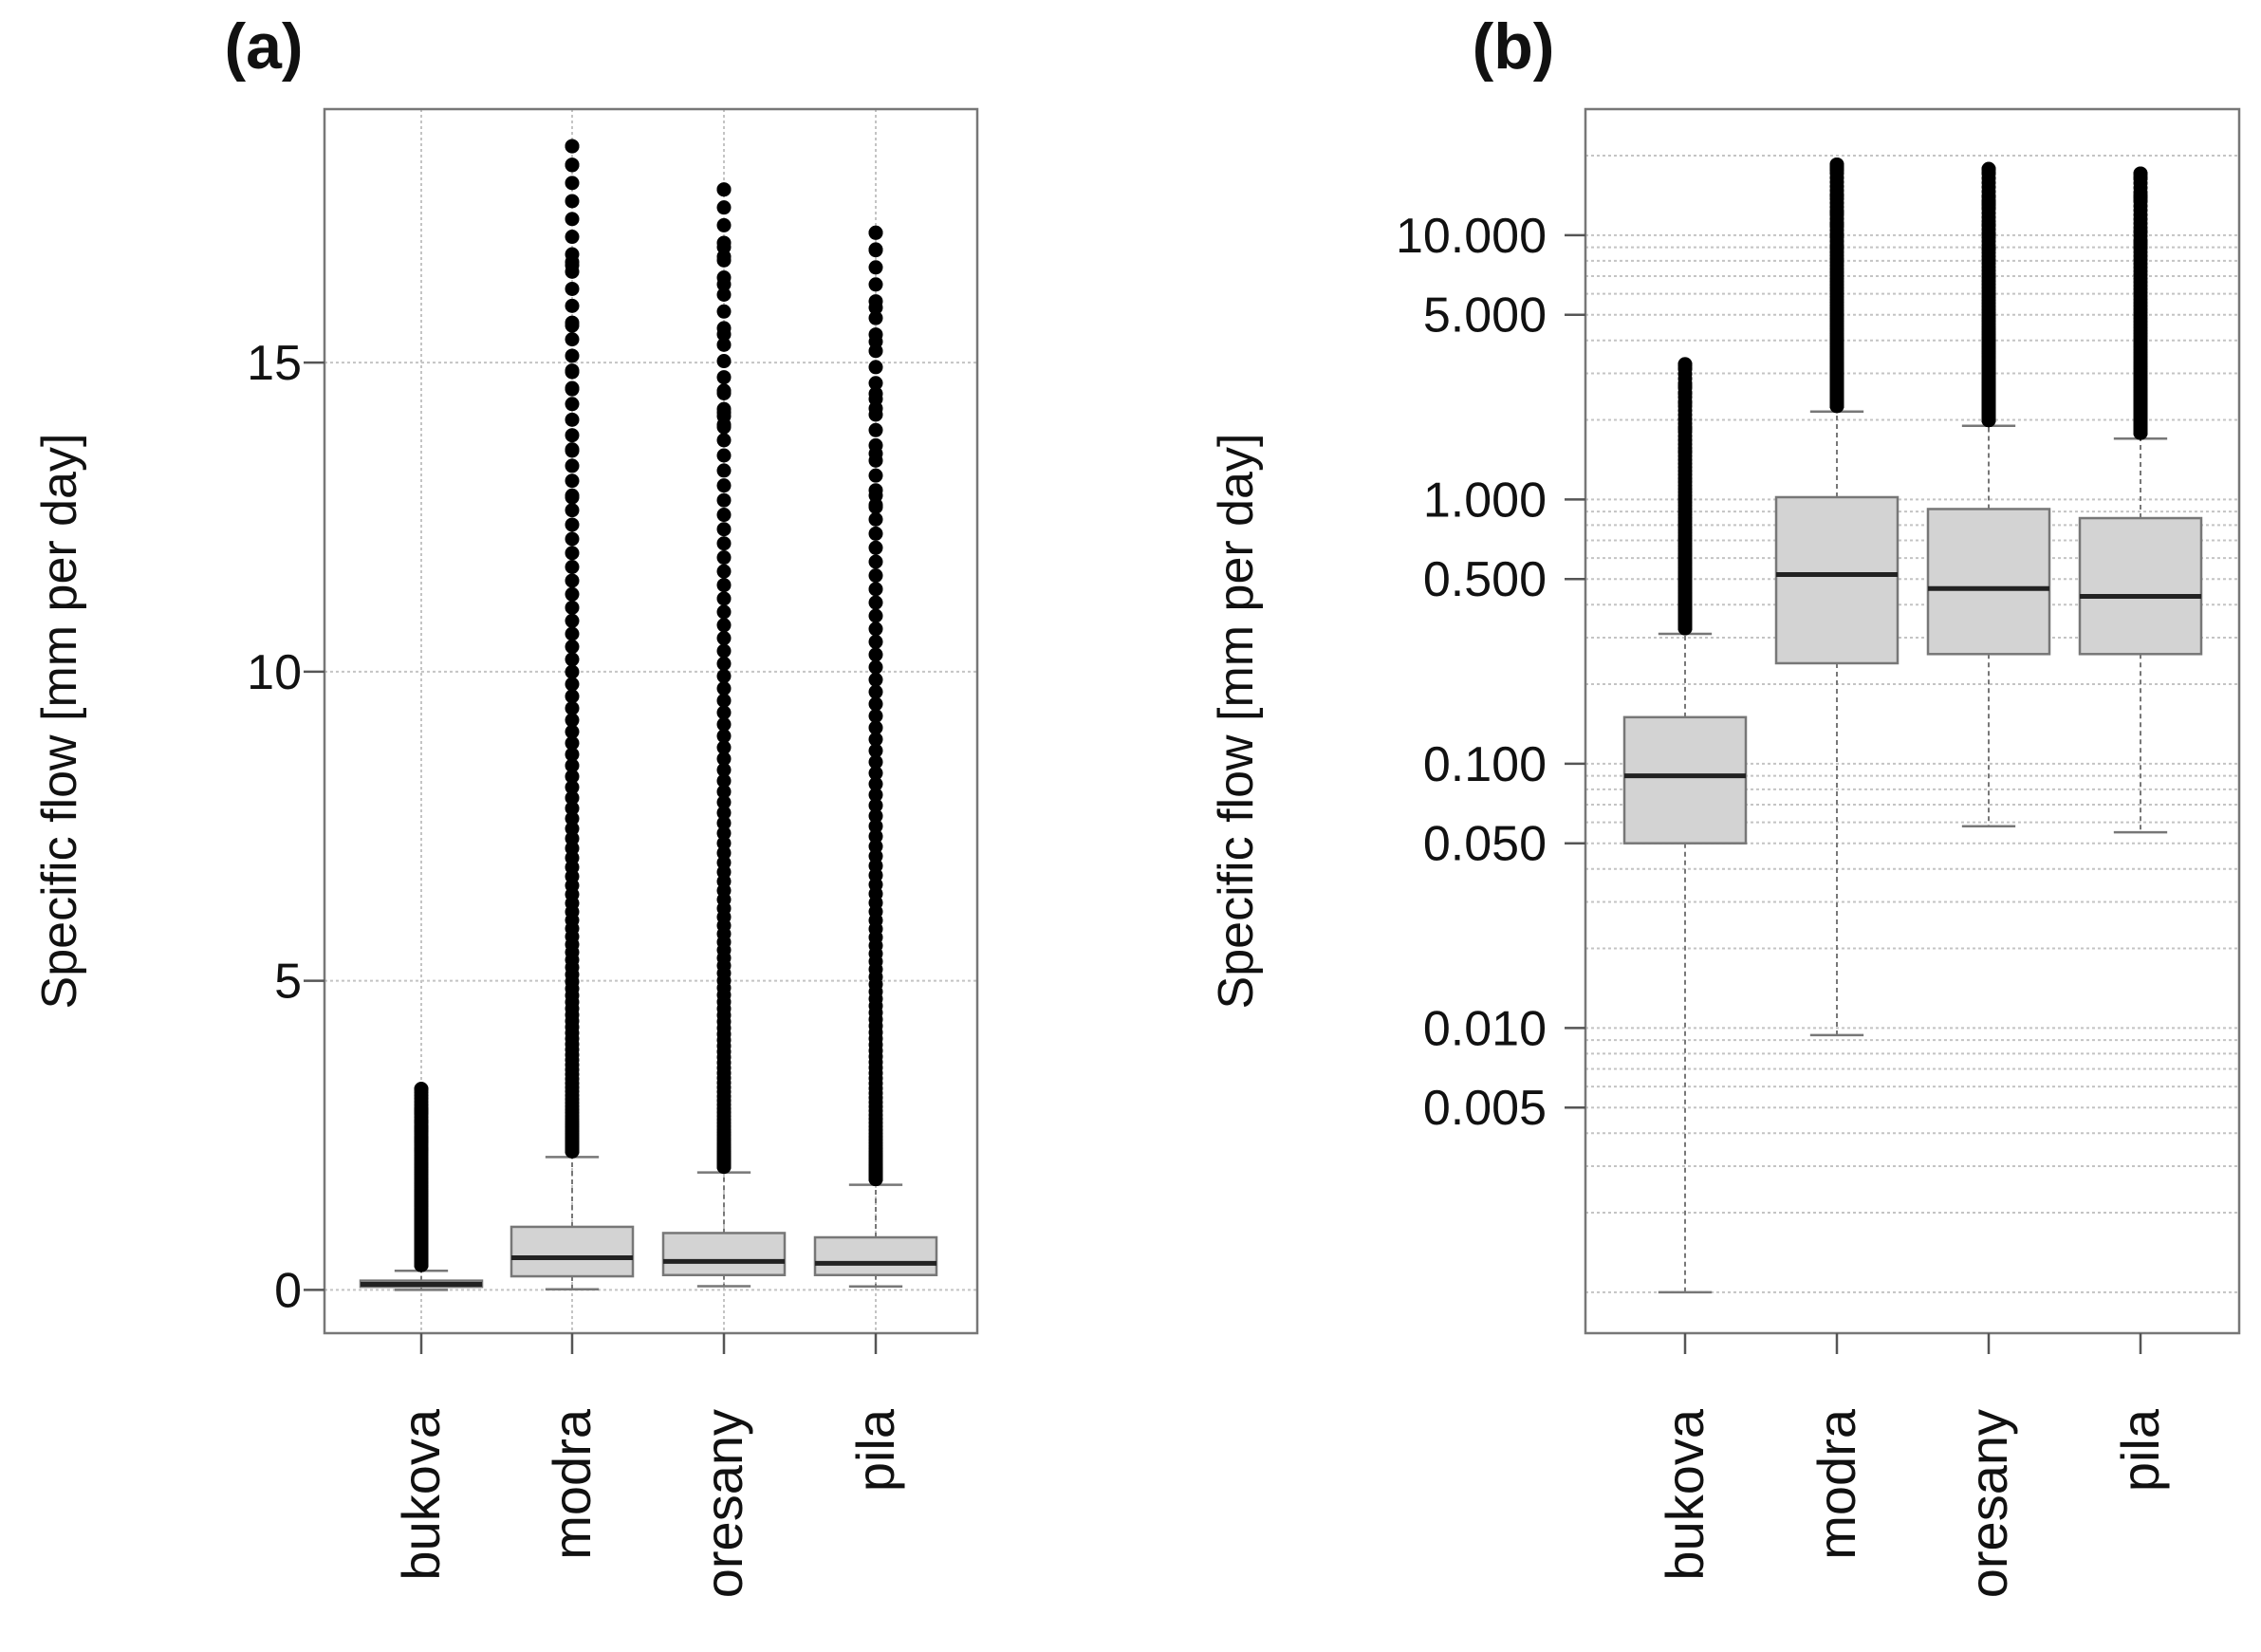 This screenshot has width=2261, height=1652. I want to click on y-tick-label: 5.000, so click(1485, 315).